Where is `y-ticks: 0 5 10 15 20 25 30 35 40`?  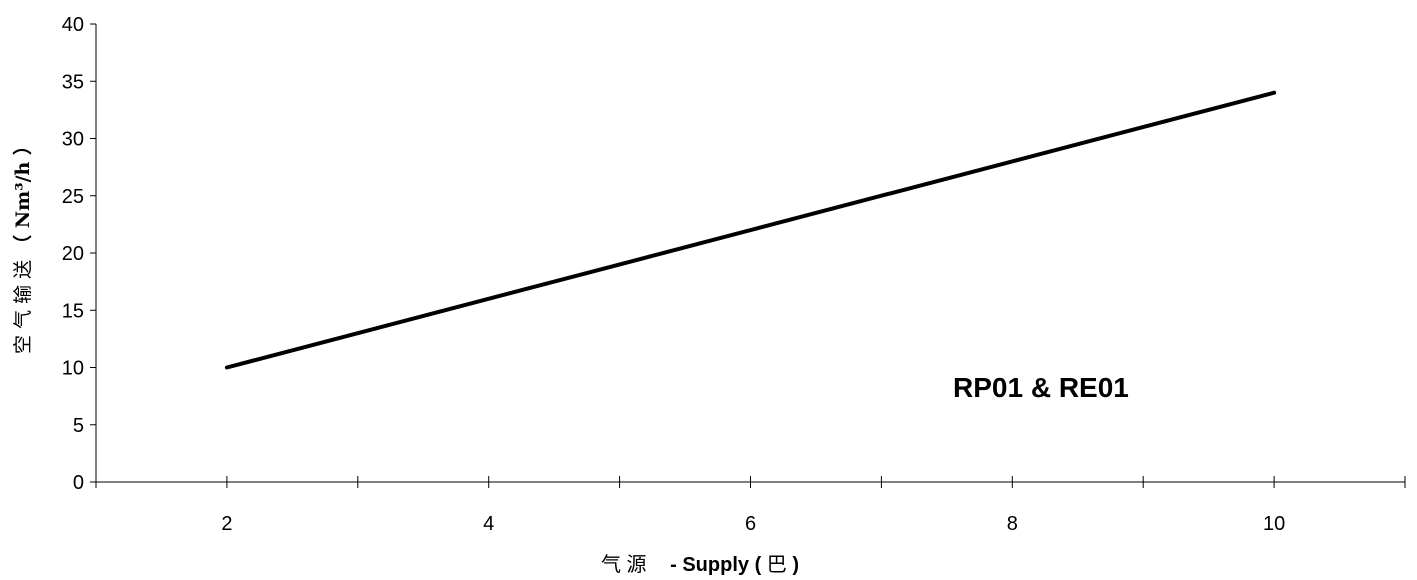 y-ticks: 0 5 10 15 20 25 30 35 40 is located at coordinates (79, 254).